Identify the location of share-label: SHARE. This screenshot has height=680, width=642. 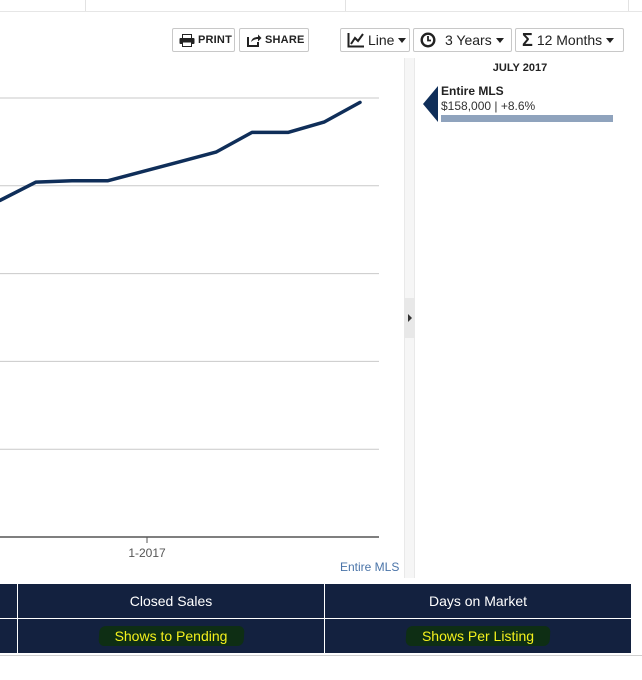
(285, 40).